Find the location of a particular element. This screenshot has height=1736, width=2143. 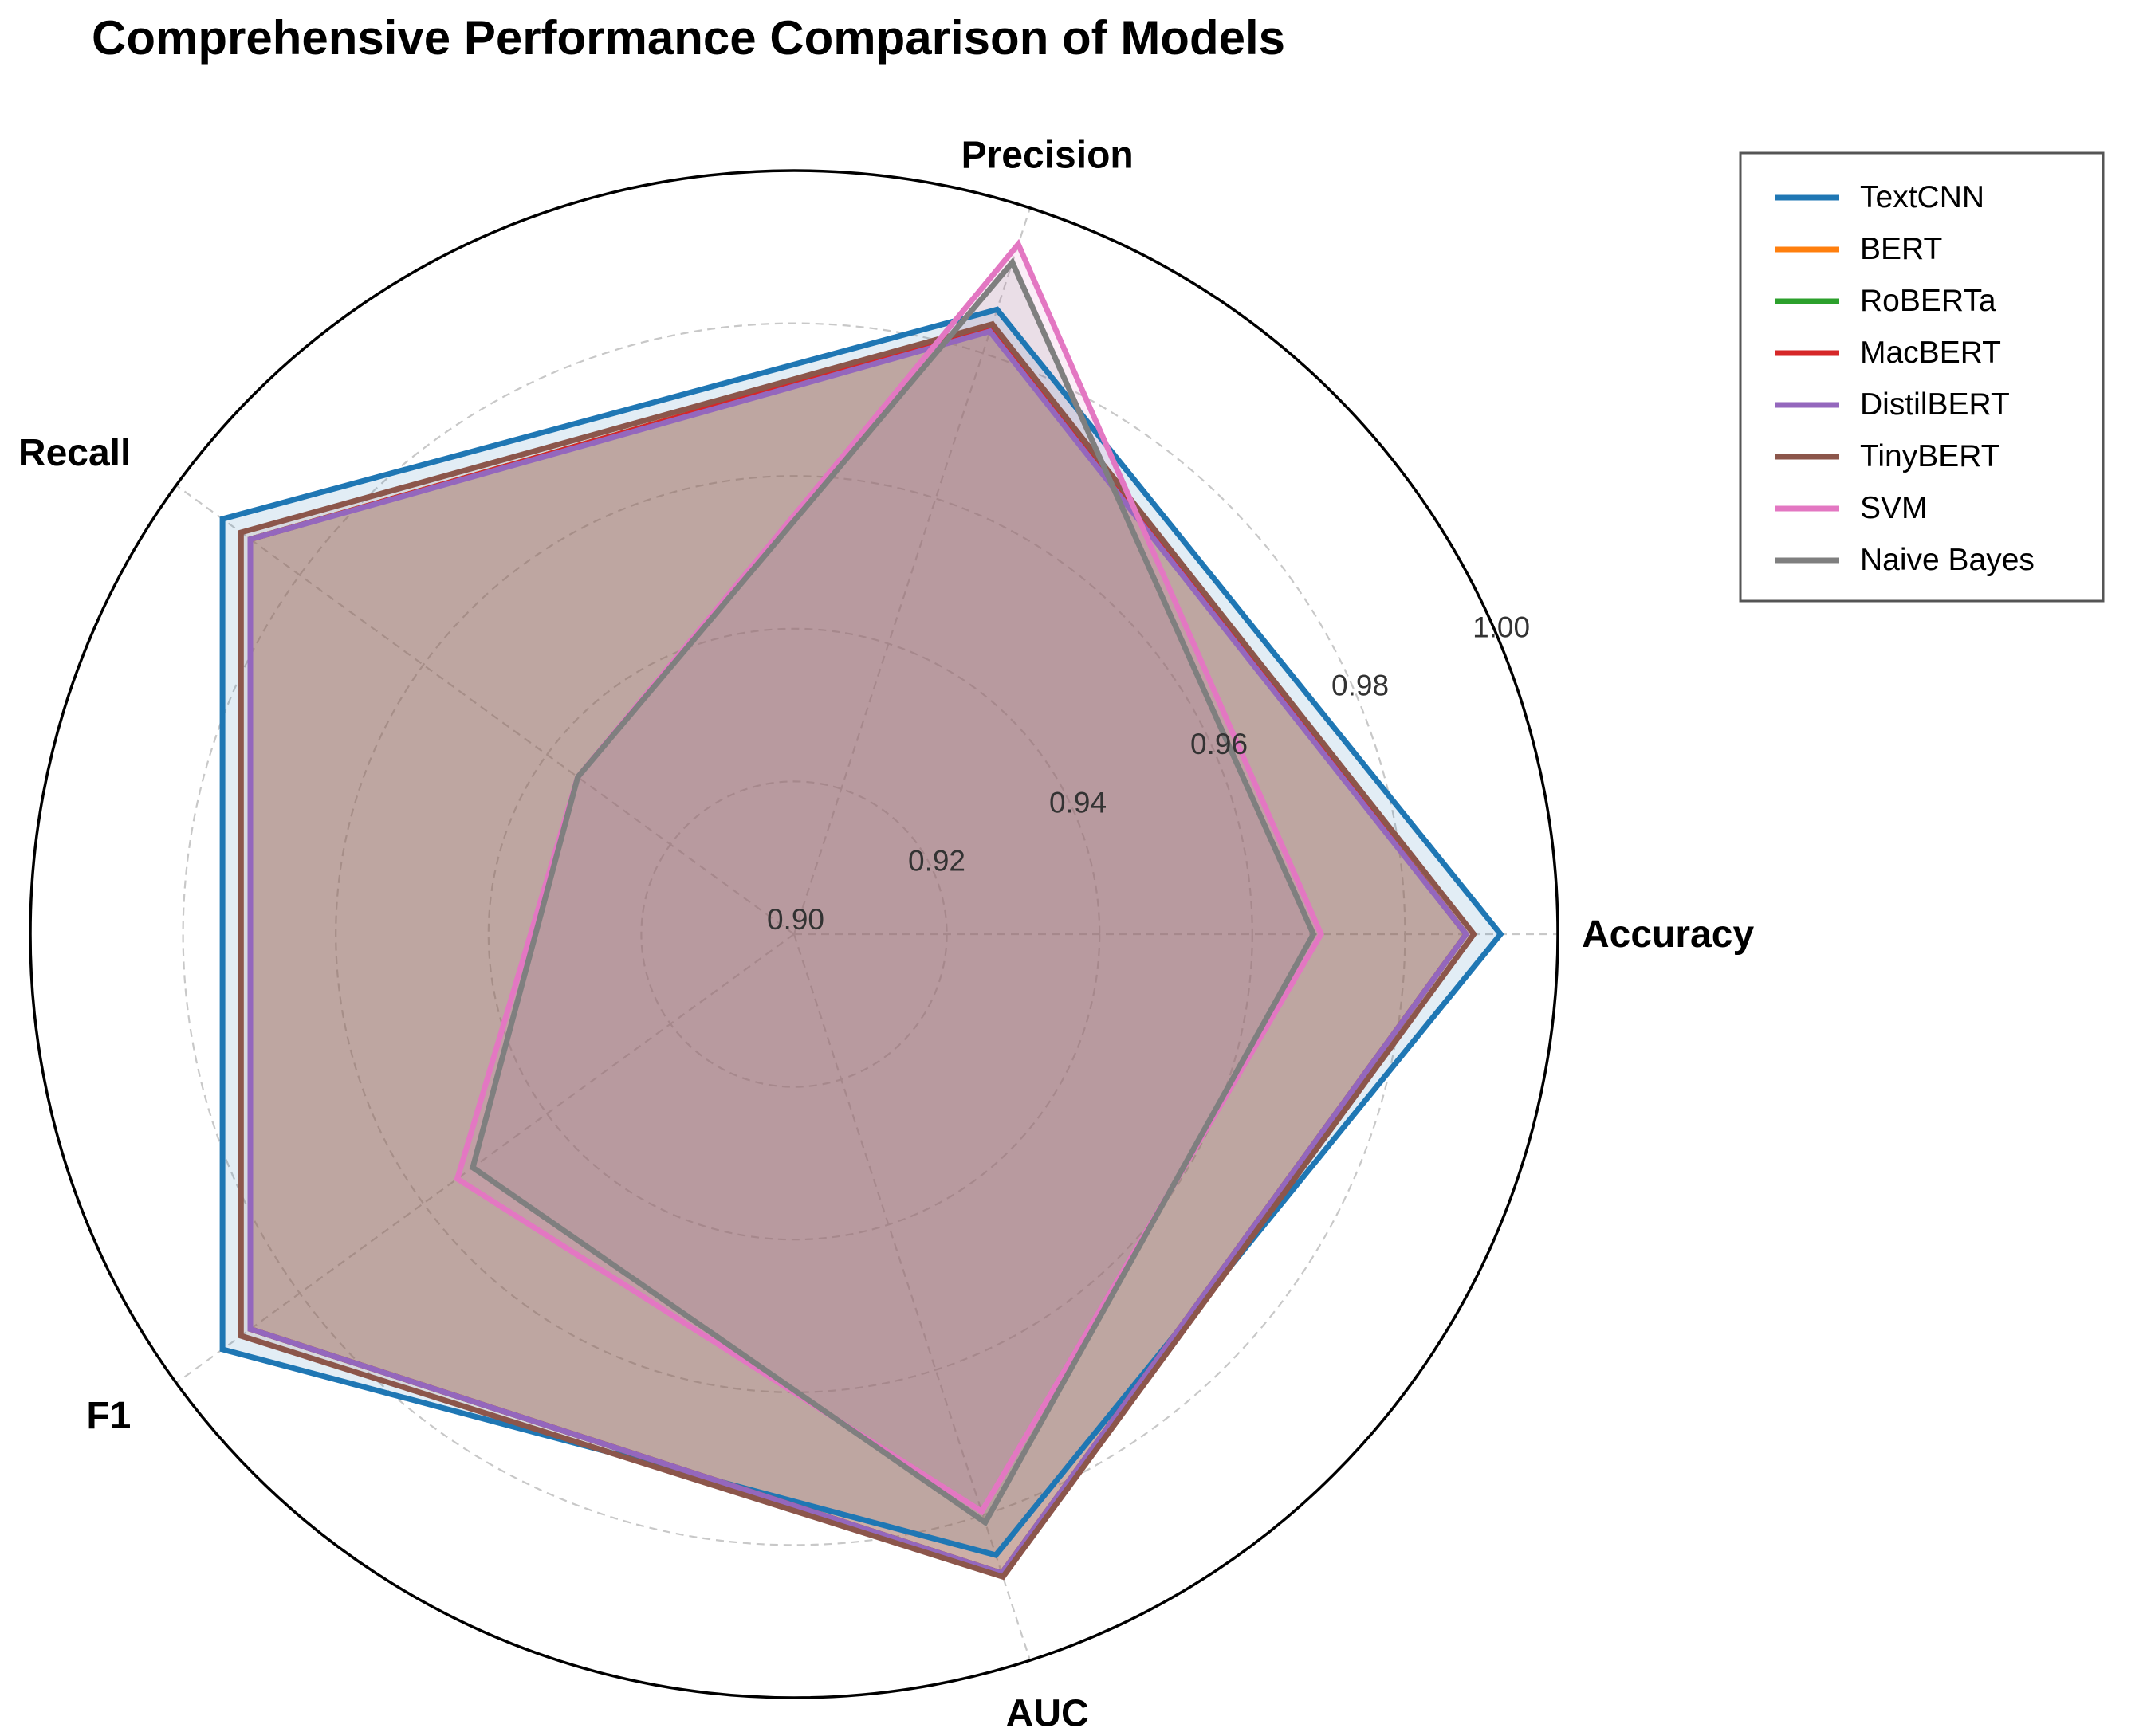

r-tick-label: 0.96 is located at coordinates (1219, 744).